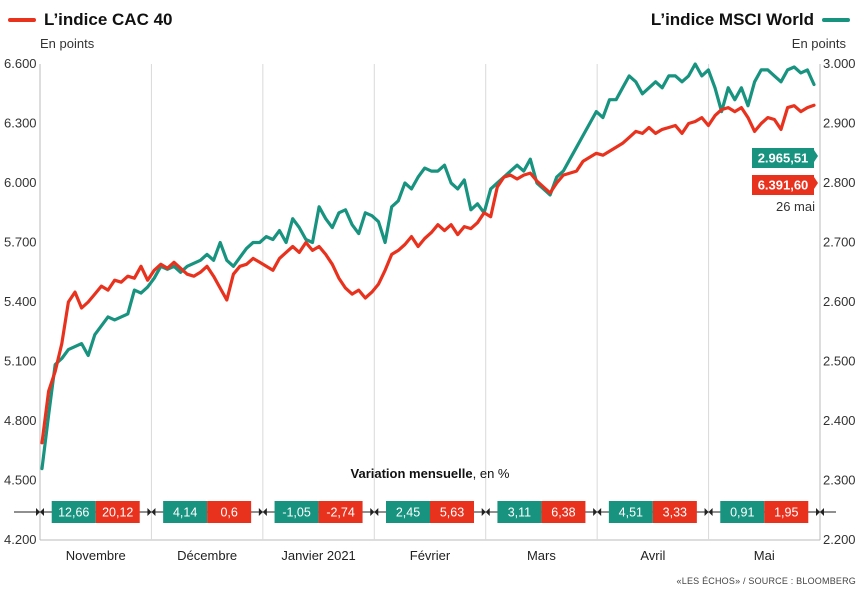 Image resolution: width=860 pixels, height=592 pixels. I want to click on cac-last-value-text: 6.391,60, so click(783, 185).